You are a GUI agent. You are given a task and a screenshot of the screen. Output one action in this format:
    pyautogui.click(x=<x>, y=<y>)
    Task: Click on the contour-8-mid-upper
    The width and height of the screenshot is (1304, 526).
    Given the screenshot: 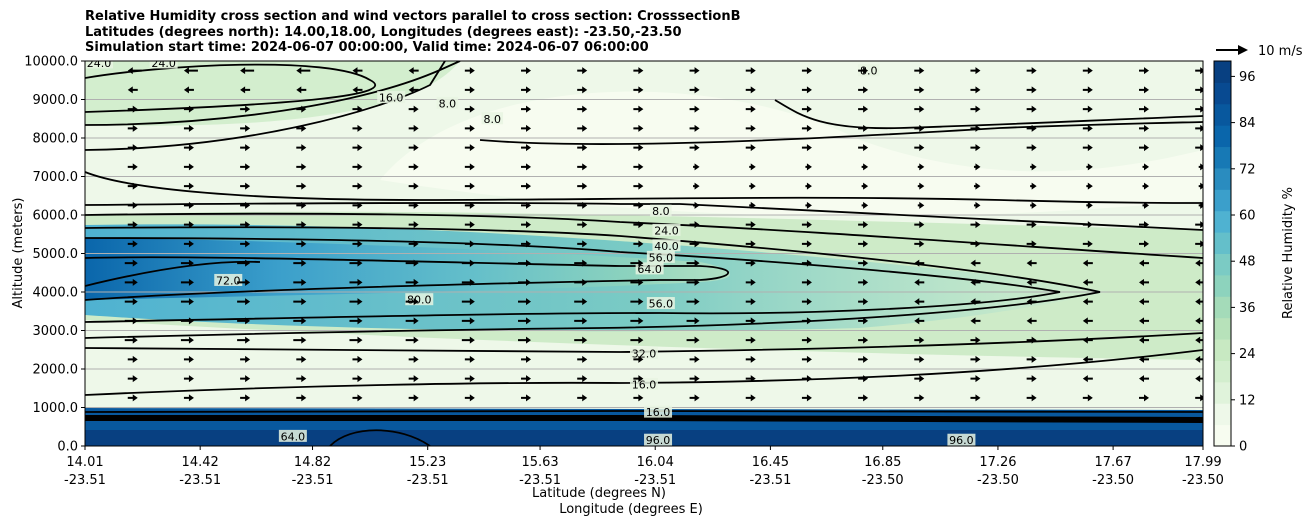 What is the action you would take?
    pyautogui.click(x=841, y=133)
    